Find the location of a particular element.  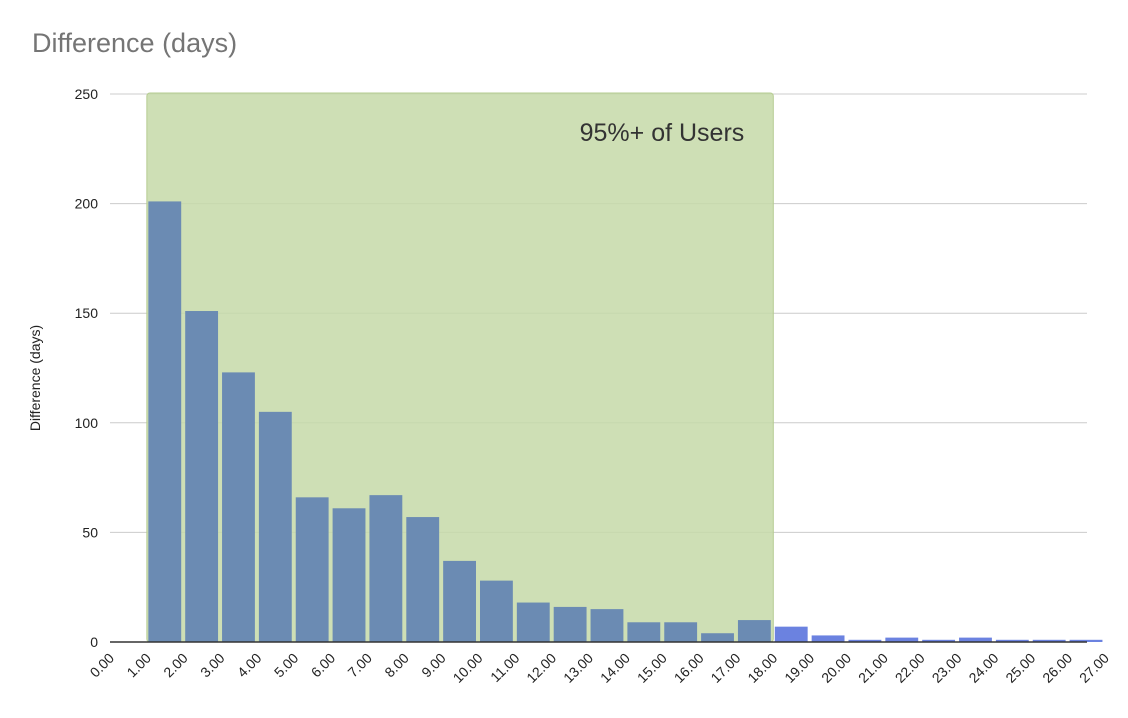

x-tick-label: 10.00 is located at coordinates (468, 668).